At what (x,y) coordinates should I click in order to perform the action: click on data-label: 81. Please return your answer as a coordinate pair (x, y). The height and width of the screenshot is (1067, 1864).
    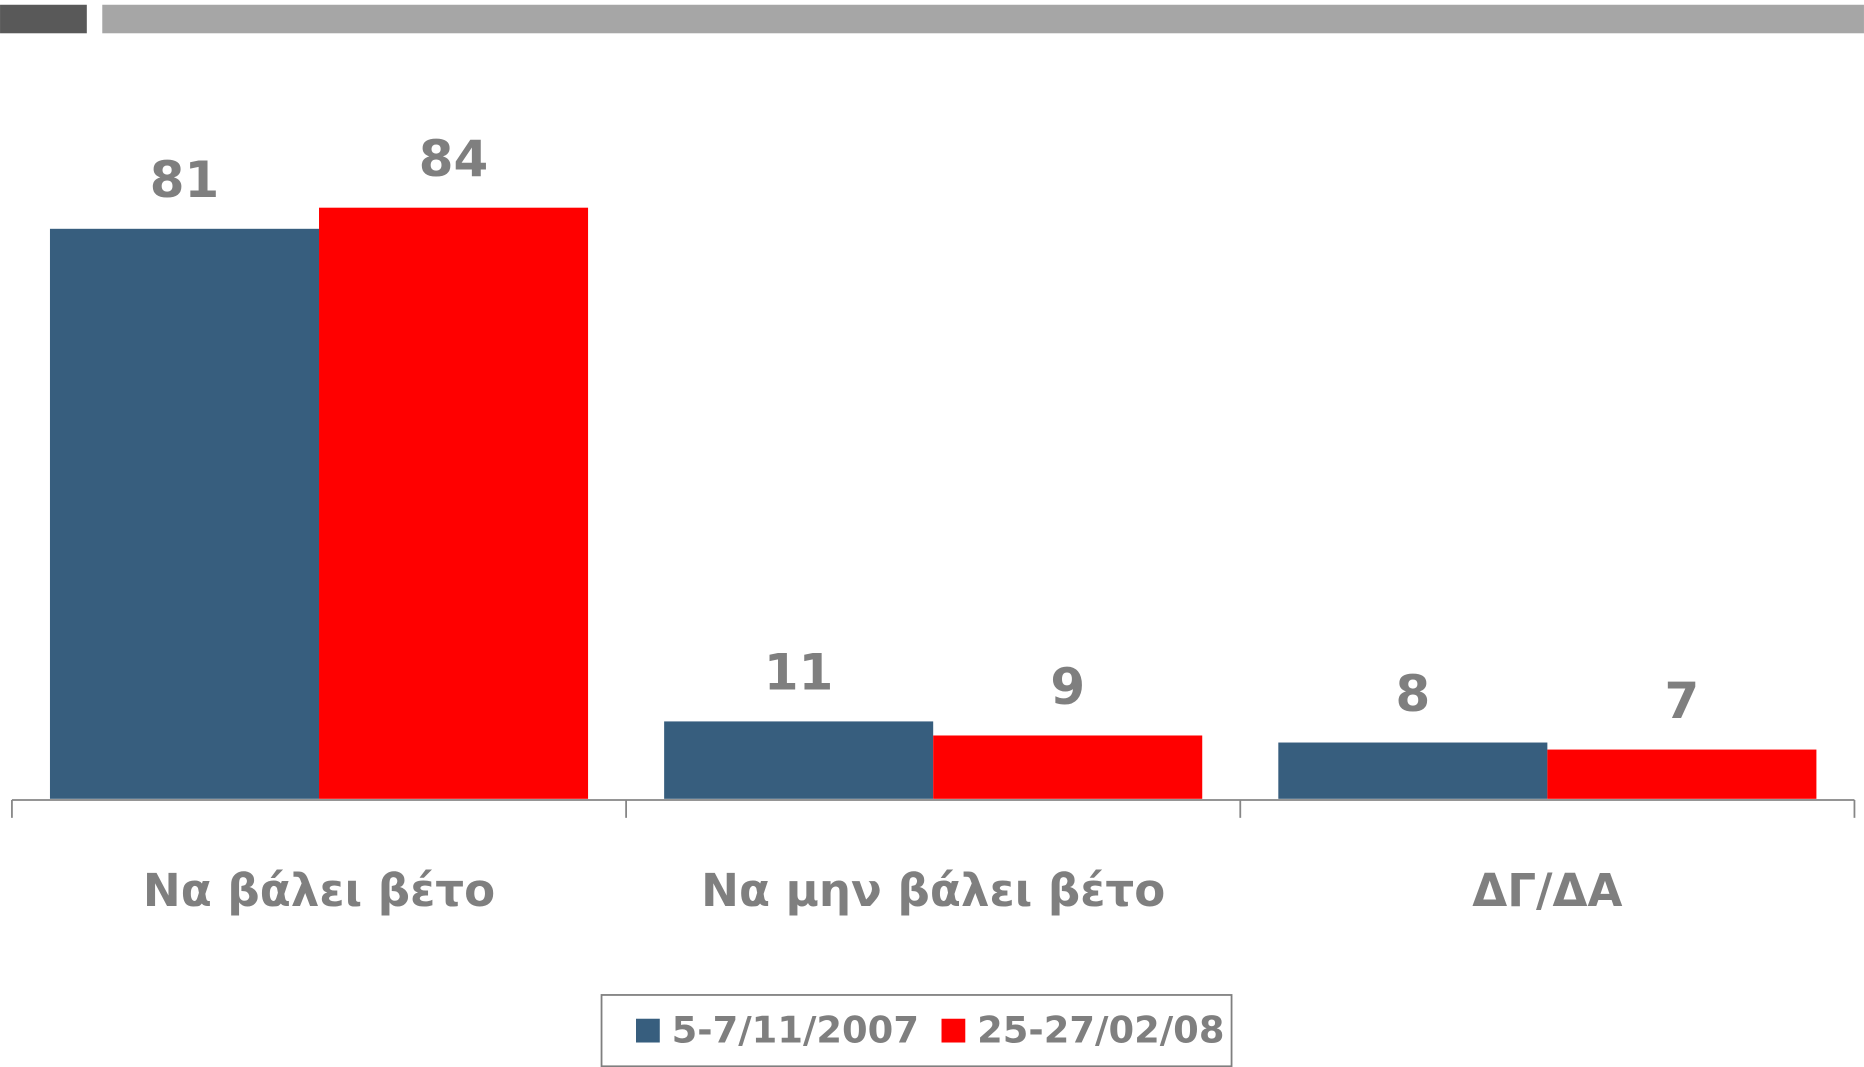
    Looking at the image, I should click on (184, 180).